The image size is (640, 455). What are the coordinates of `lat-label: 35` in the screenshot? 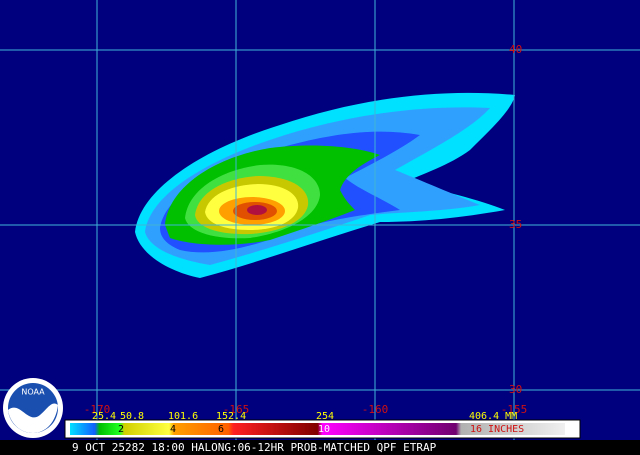 It's located at (515, 224).